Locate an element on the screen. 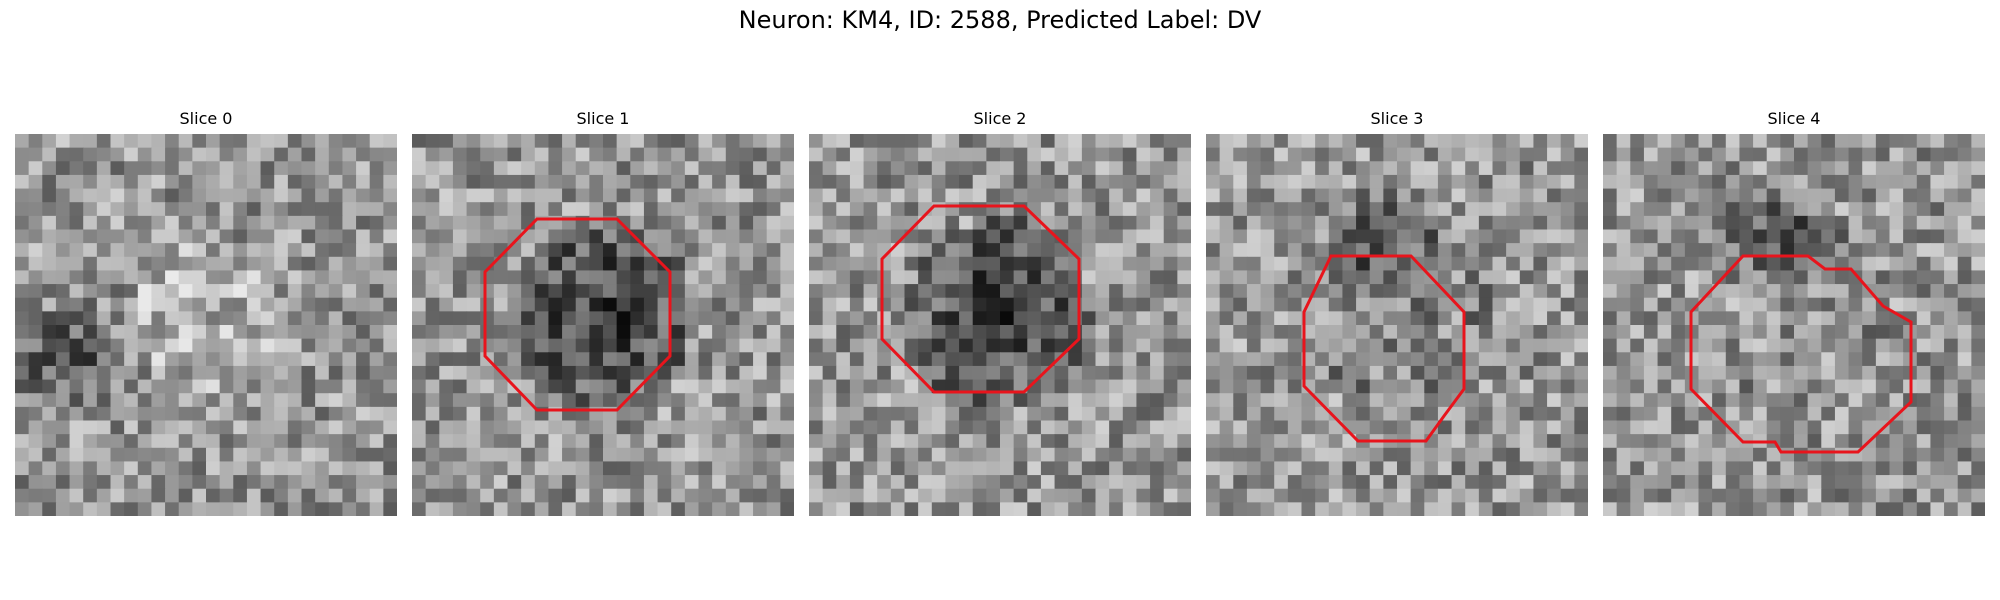 The image size is (2000, 600). slice-panel-3: Slice 3 is located at coordinates (1397, 312).